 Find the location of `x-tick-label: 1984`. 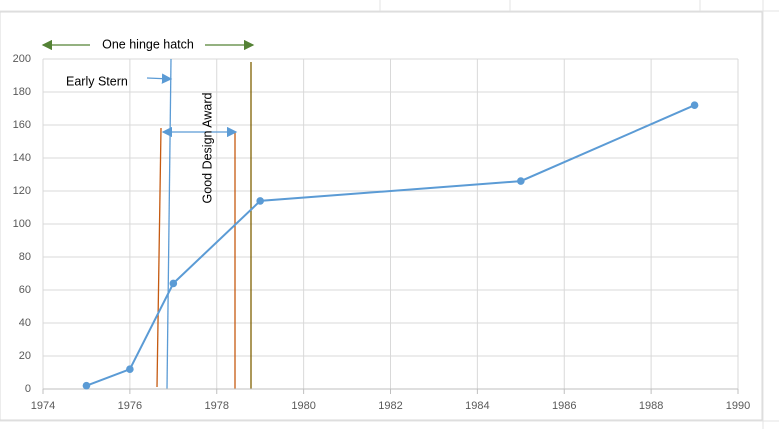

x-tick-label: 1984 is located at coordinates (477, 406).